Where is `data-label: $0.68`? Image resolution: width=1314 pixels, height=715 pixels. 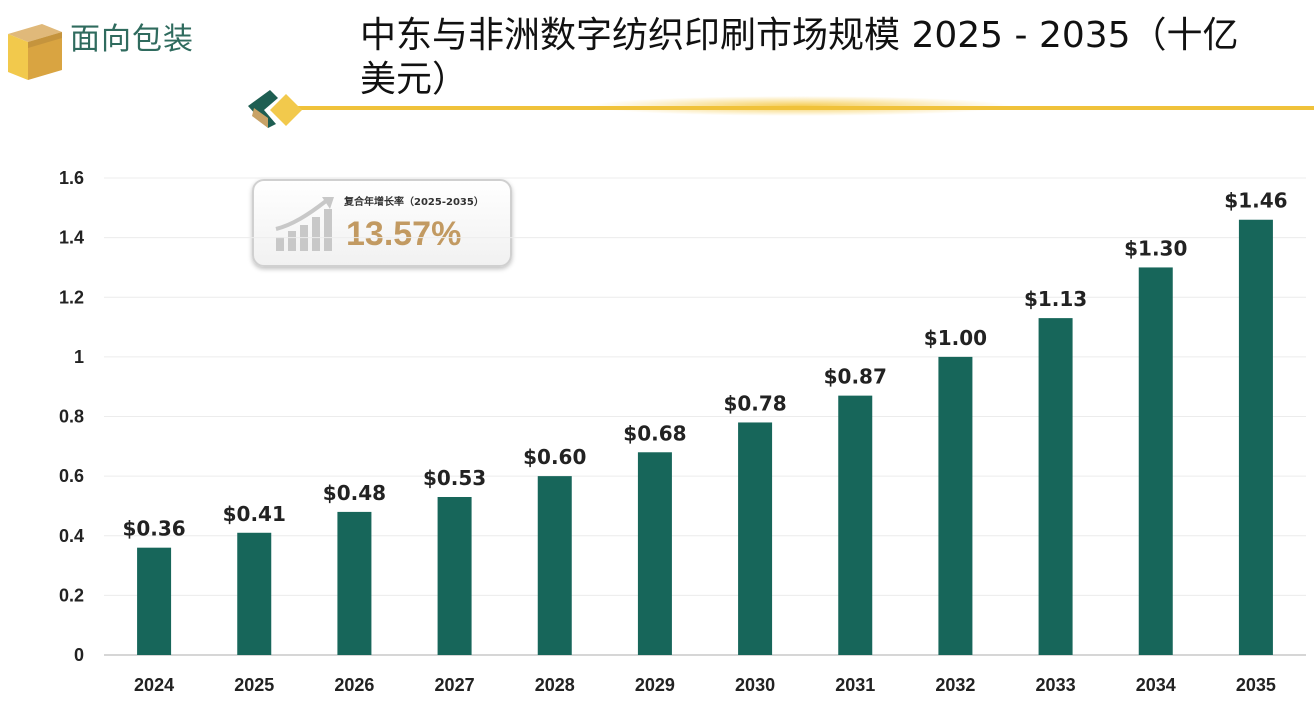 data-label: $0.68 is located at coordinates (654, 433).